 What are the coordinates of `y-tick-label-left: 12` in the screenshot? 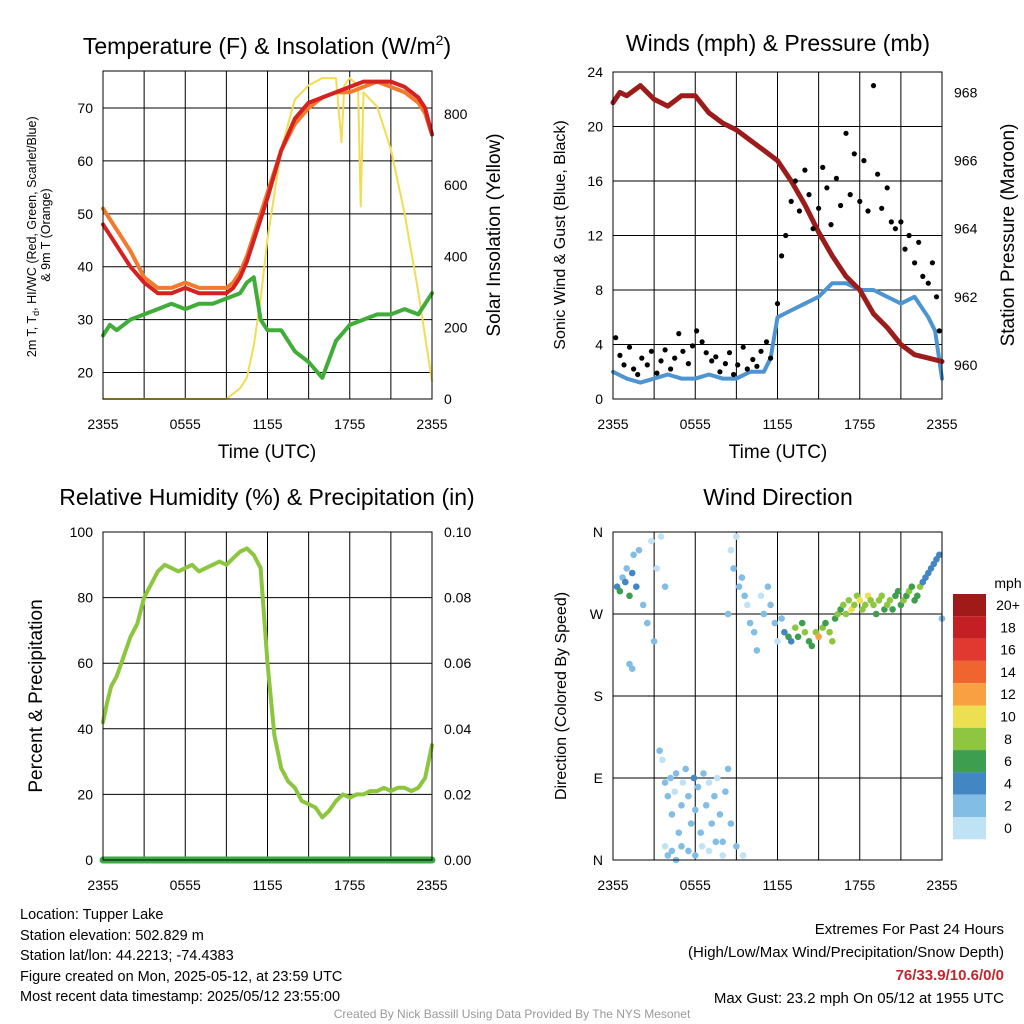 It's located at (595, 236).